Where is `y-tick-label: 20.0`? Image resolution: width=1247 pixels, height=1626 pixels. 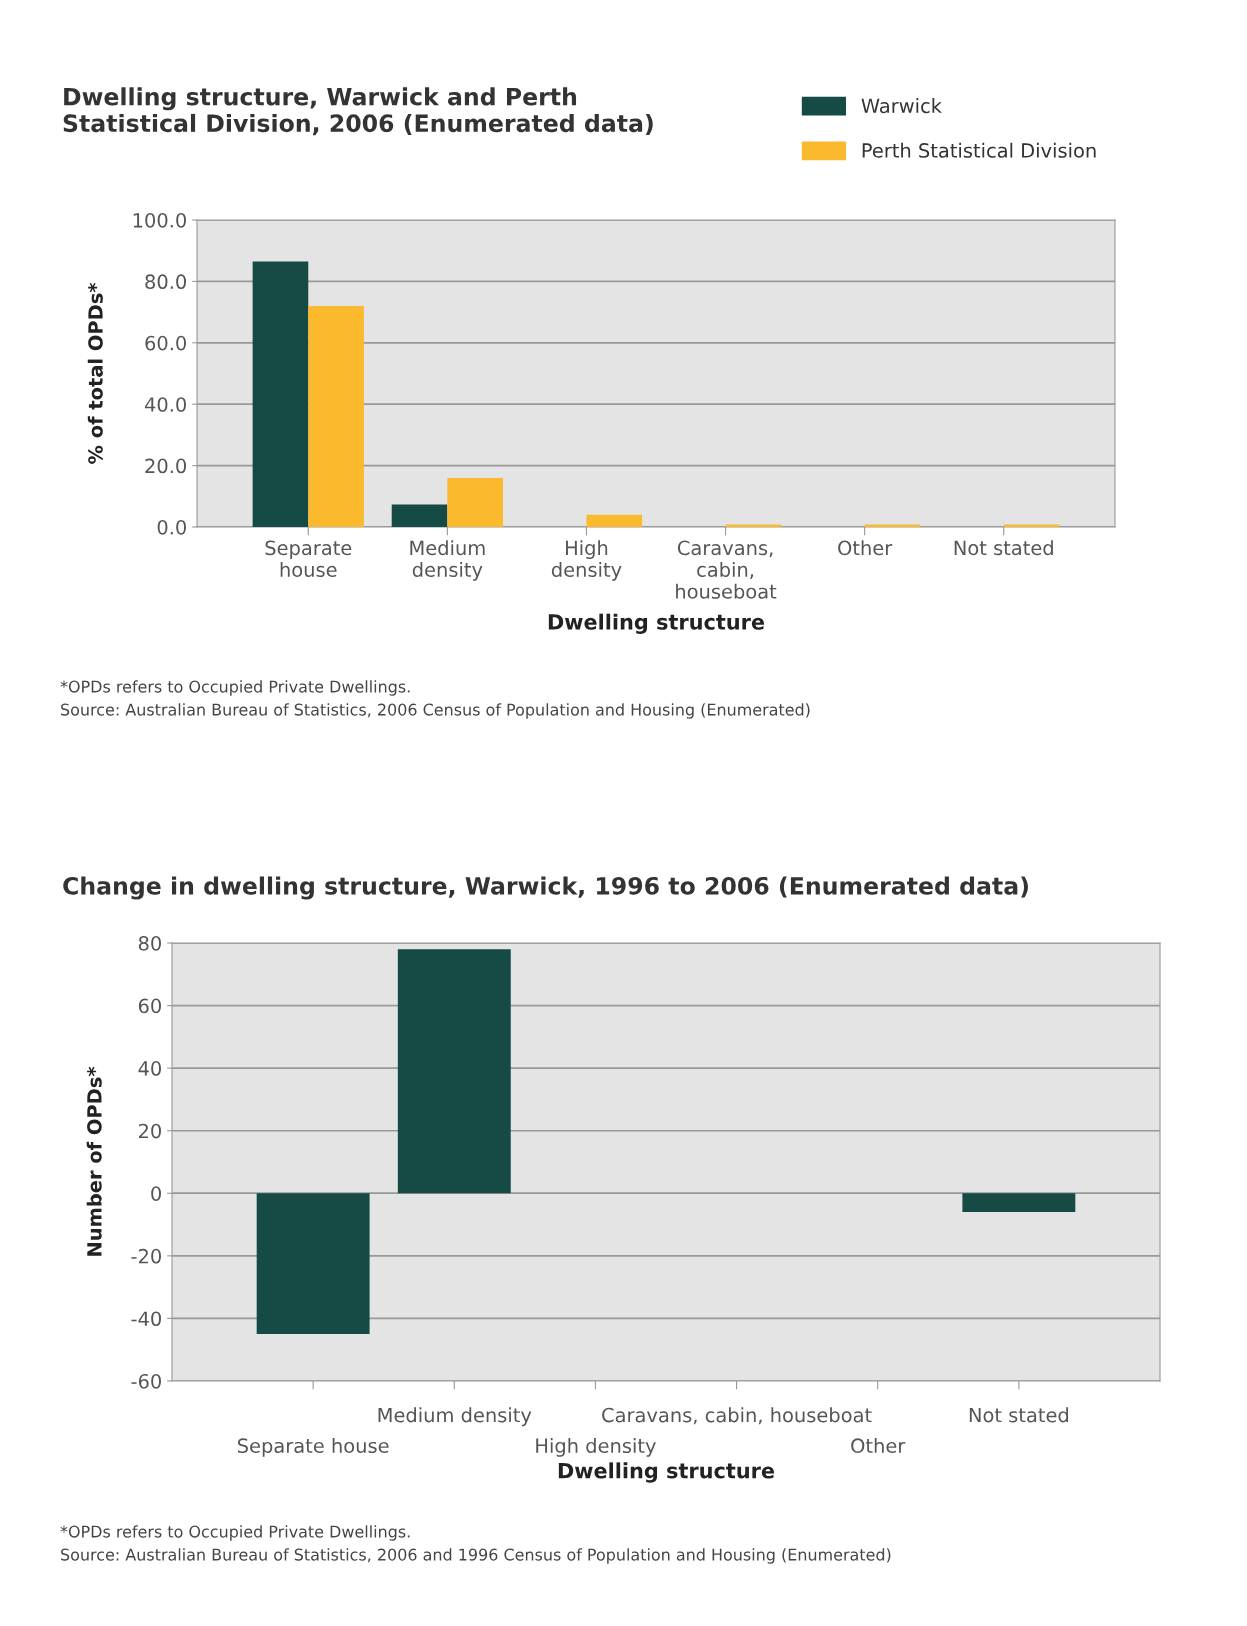
y-tick-label: 20.0 is located at coordinates (165, 466).